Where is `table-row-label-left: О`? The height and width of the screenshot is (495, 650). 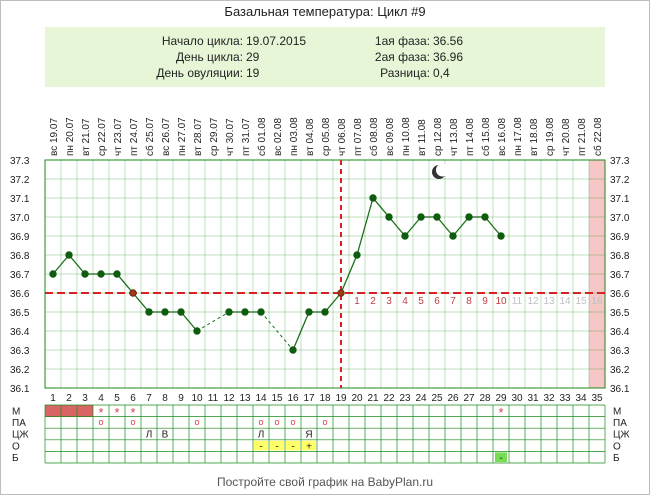 table-row-label-left: О is located at coordinates (16, 446).